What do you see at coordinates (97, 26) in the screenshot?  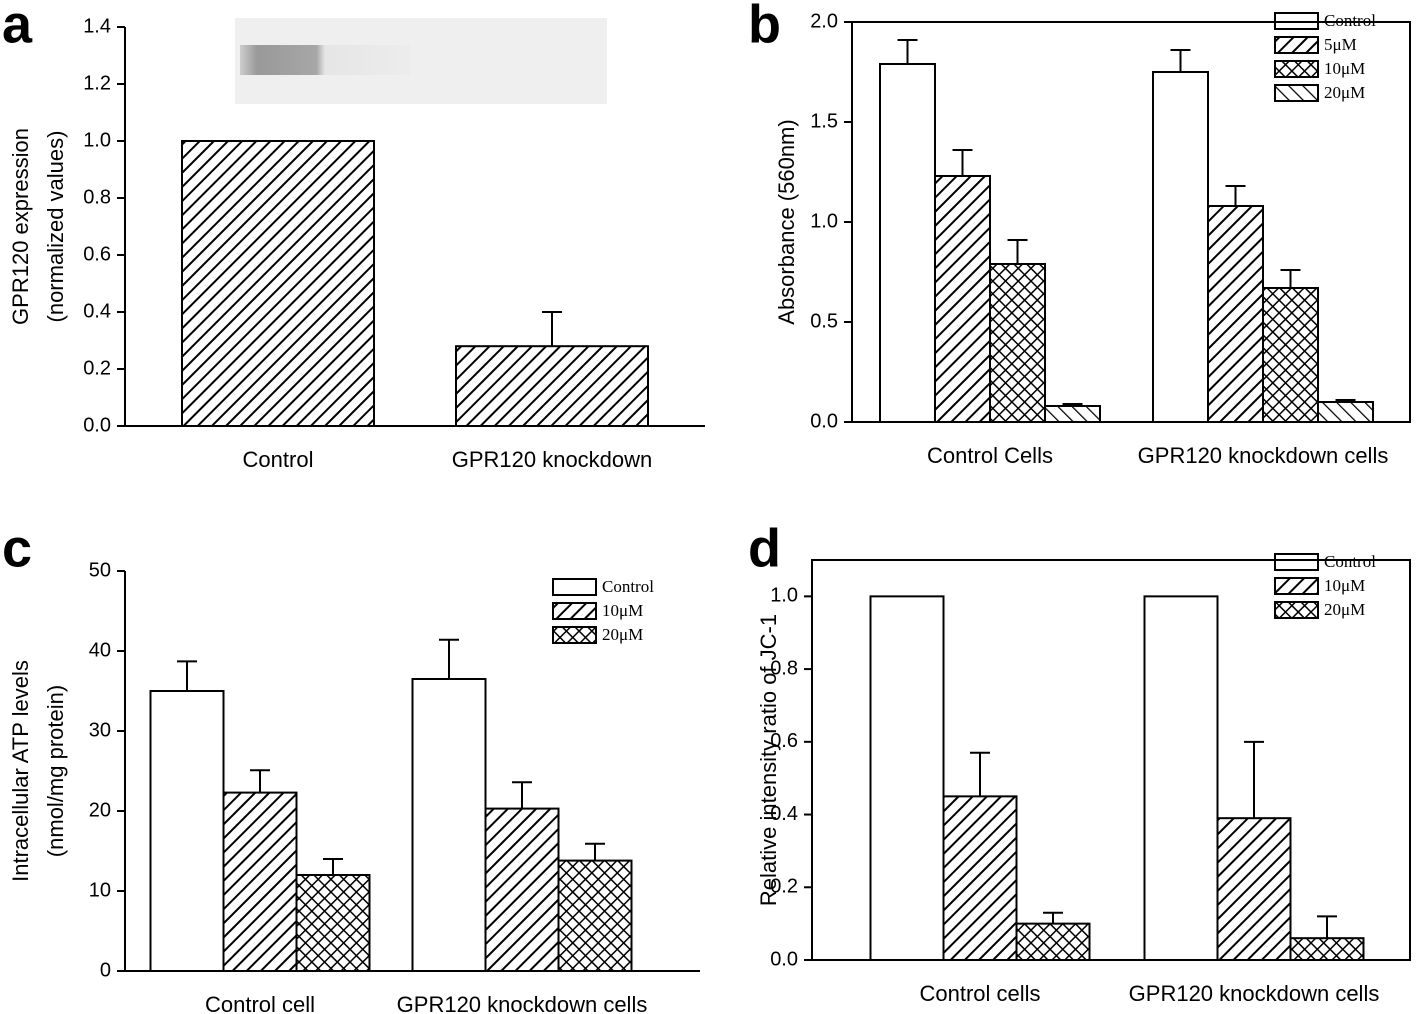 I see `y-tick-label: 1.4` at bounding box center [97, 26].